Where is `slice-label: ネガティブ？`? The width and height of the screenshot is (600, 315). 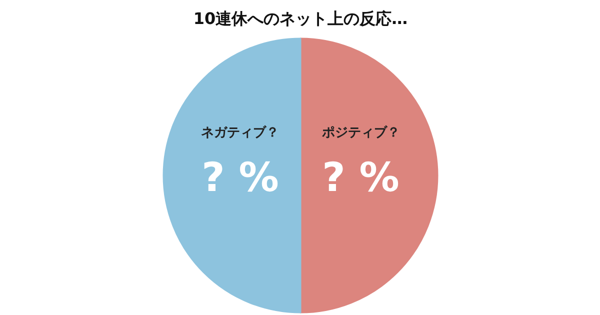 slice-label: ネガティブ？ is located at coordinates (240, 132).